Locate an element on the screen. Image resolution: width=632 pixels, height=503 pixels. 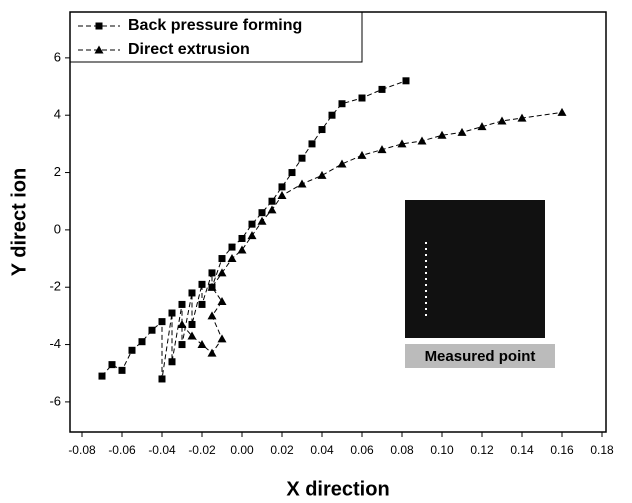
x-tick-label: -0.06 is located at coordinates (122, 450).